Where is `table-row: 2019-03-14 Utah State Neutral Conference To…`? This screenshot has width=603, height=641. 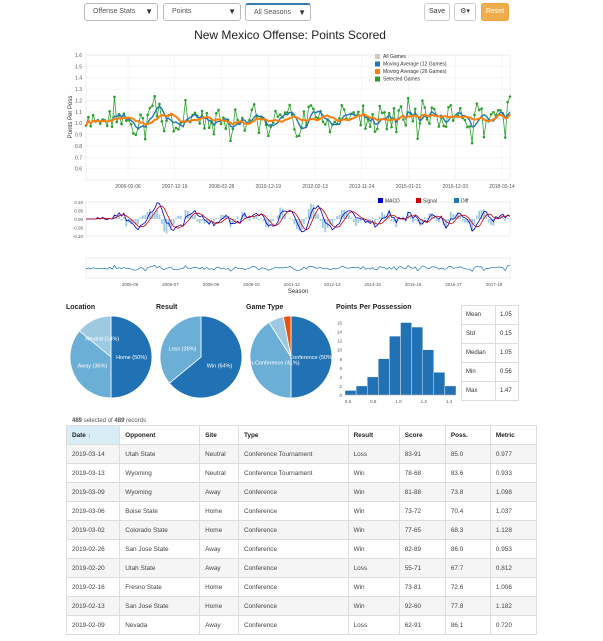
table-row: 2019-03-14 Utah State Neutral Conference To… is located at coordinates (301, 454).